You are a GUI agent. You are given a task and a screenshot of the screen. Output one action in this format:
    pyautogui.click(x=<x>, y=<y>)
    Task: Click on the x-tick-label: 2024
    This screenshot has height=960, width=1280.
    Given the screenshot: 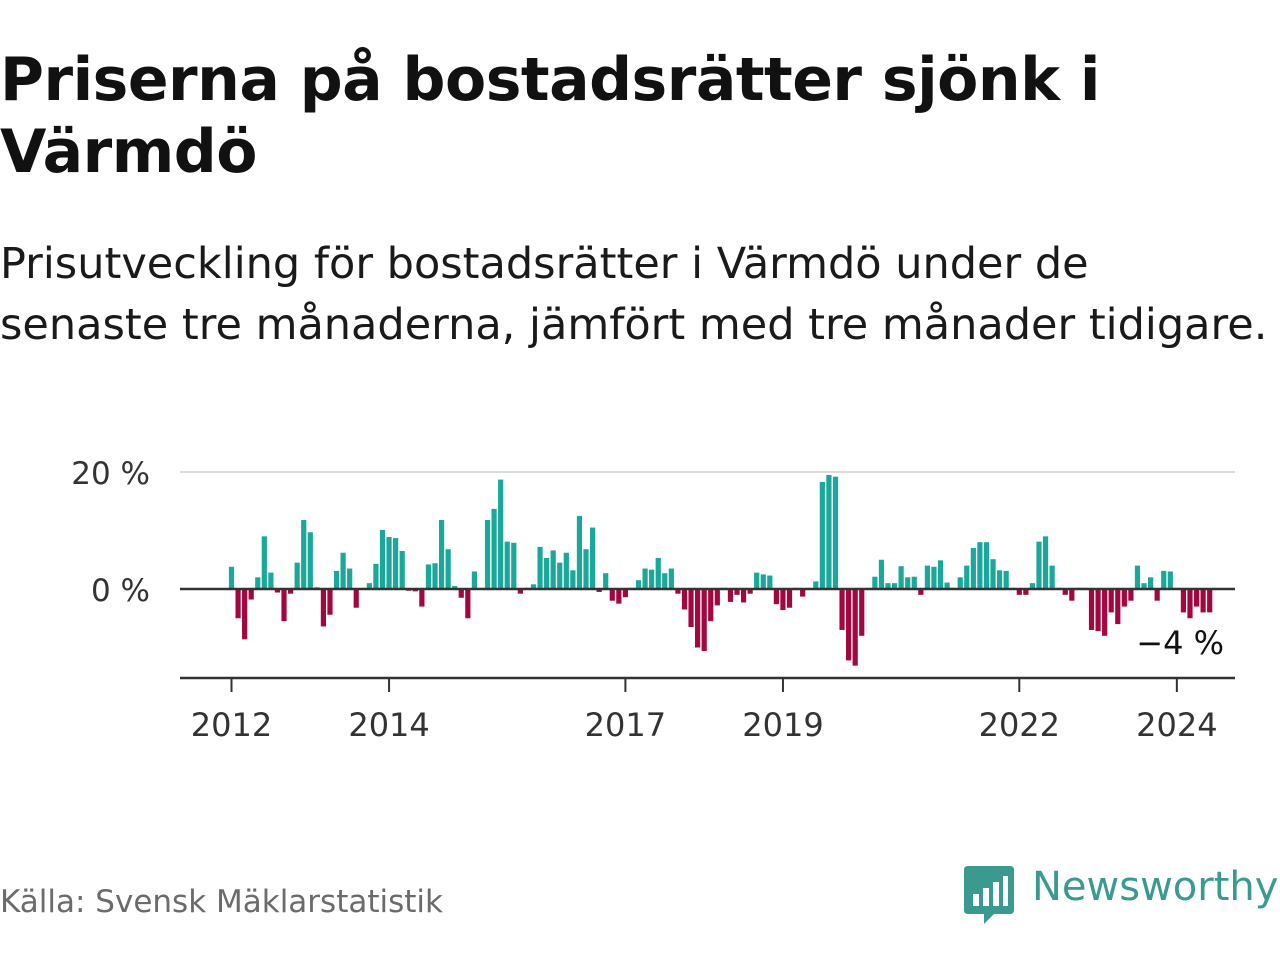 What is the action you would take?
    pyautogui.click(x=1176, y=725)
    